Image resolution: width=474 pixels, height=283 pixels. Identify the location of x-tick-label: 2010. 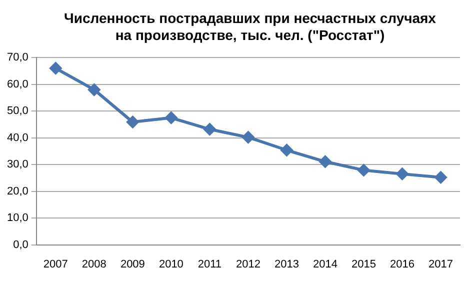
(171, 264).